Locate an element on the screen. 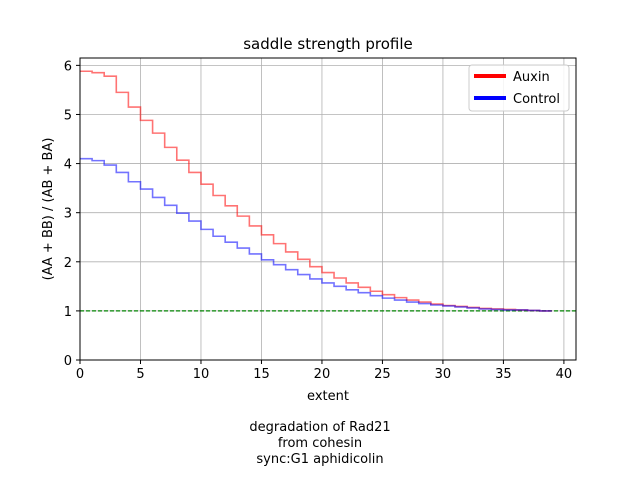  y-axis-label: (AA + BB) / (AB + BA) is located at coordinates (48, 209).